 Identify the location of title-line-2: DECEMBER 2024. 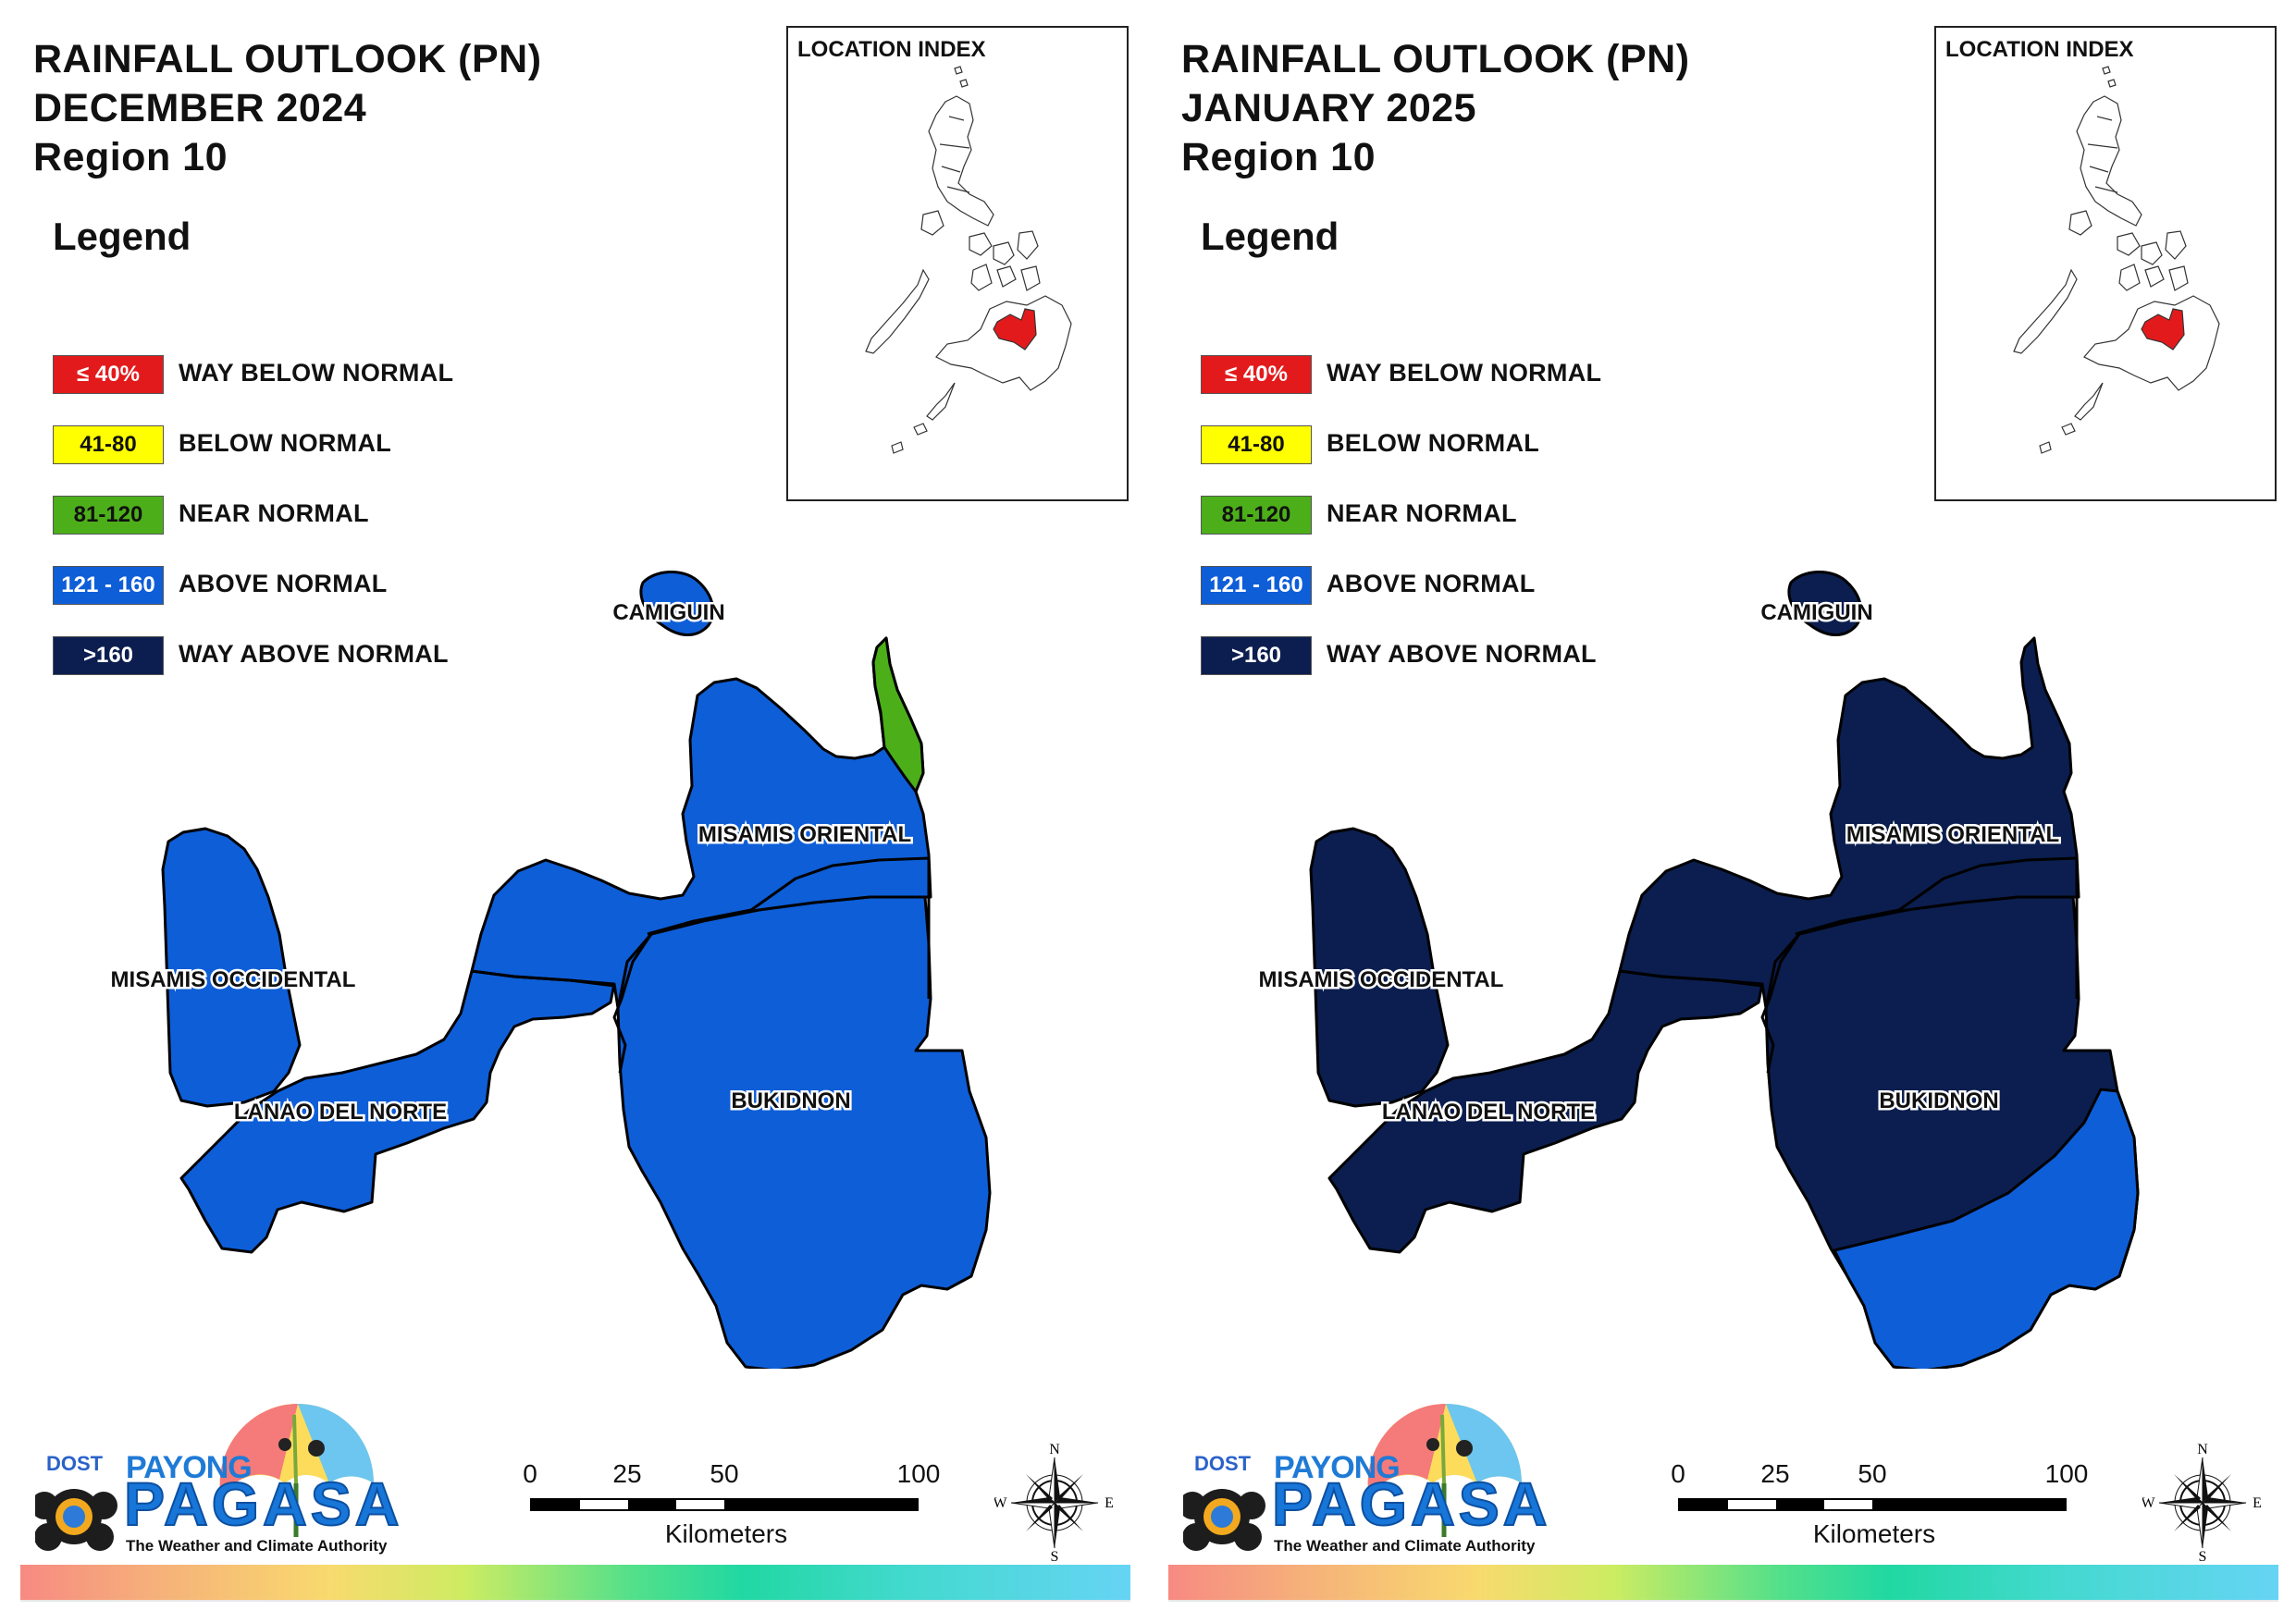
(200, 108).